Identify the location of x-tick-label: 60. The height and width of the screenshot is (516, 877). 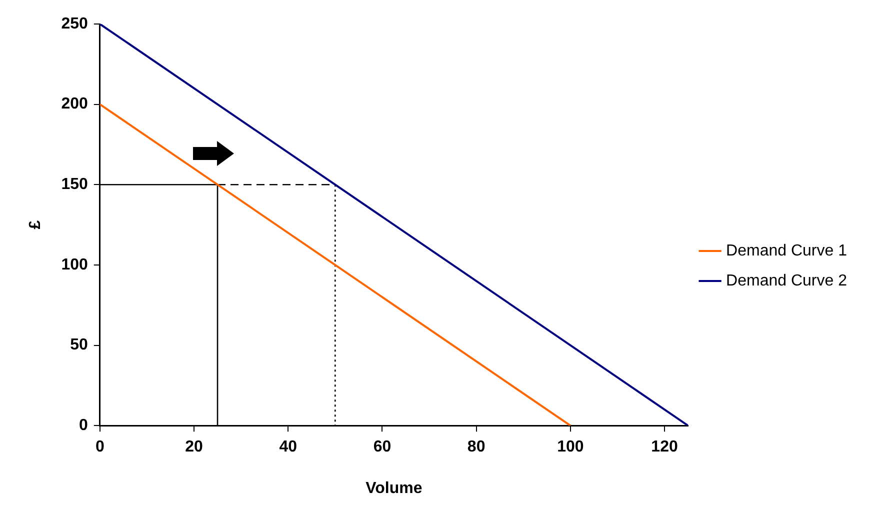
(382, 447).